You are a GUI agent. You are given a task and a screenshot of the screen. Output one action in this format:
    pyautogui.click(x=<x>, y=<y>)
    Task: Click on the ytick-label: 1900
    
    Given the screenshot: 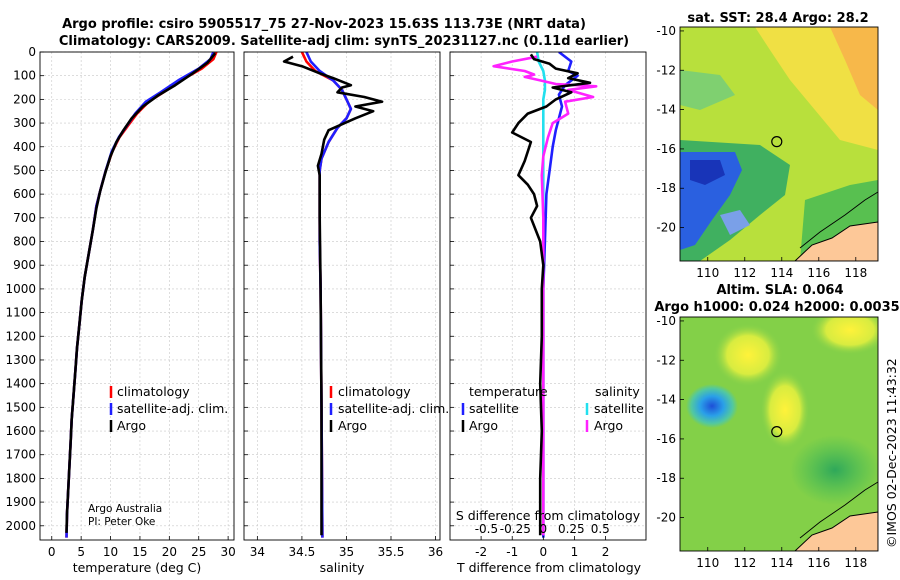 What is the action you would take?
    pyautogui.click(x=20, y=502)
    